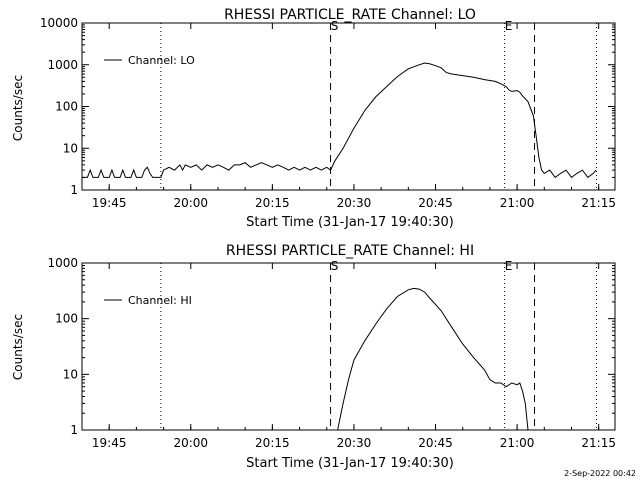  What do you see at coordinates (433, 358) in the screenshot?
I see `series-line` at bounding box center [433, 358].